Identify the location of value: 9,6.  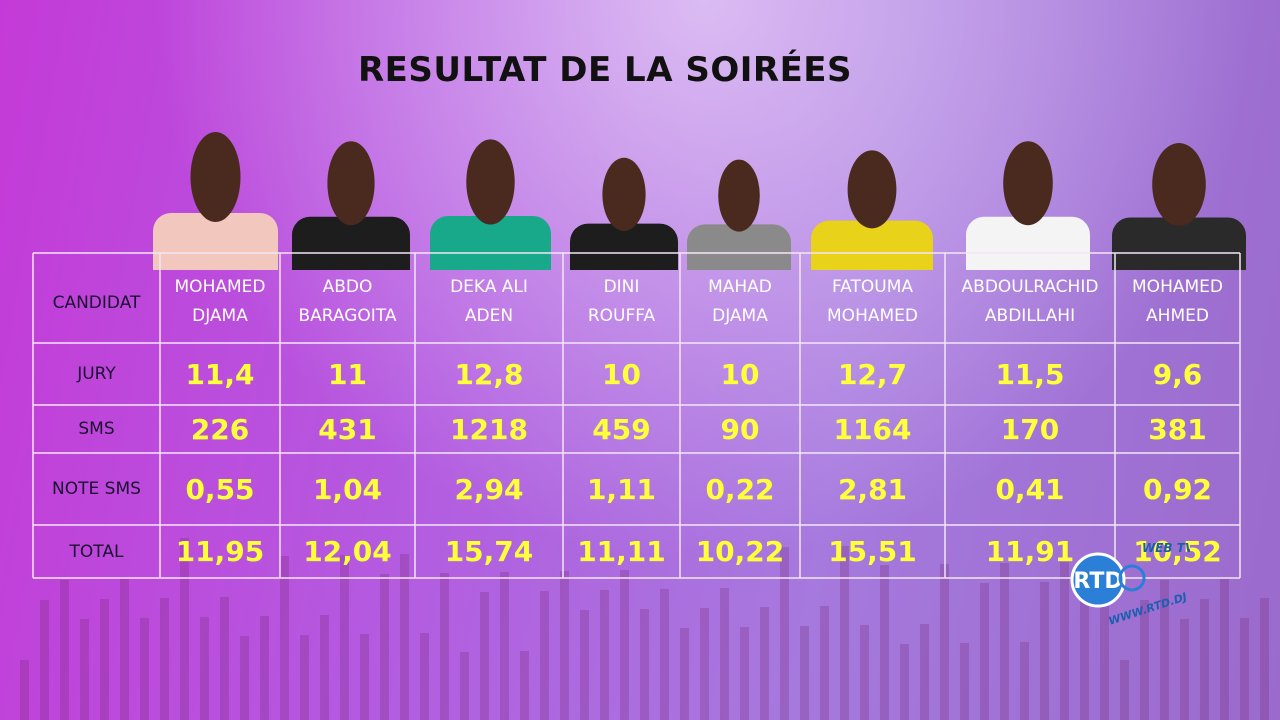
(1177, 374).